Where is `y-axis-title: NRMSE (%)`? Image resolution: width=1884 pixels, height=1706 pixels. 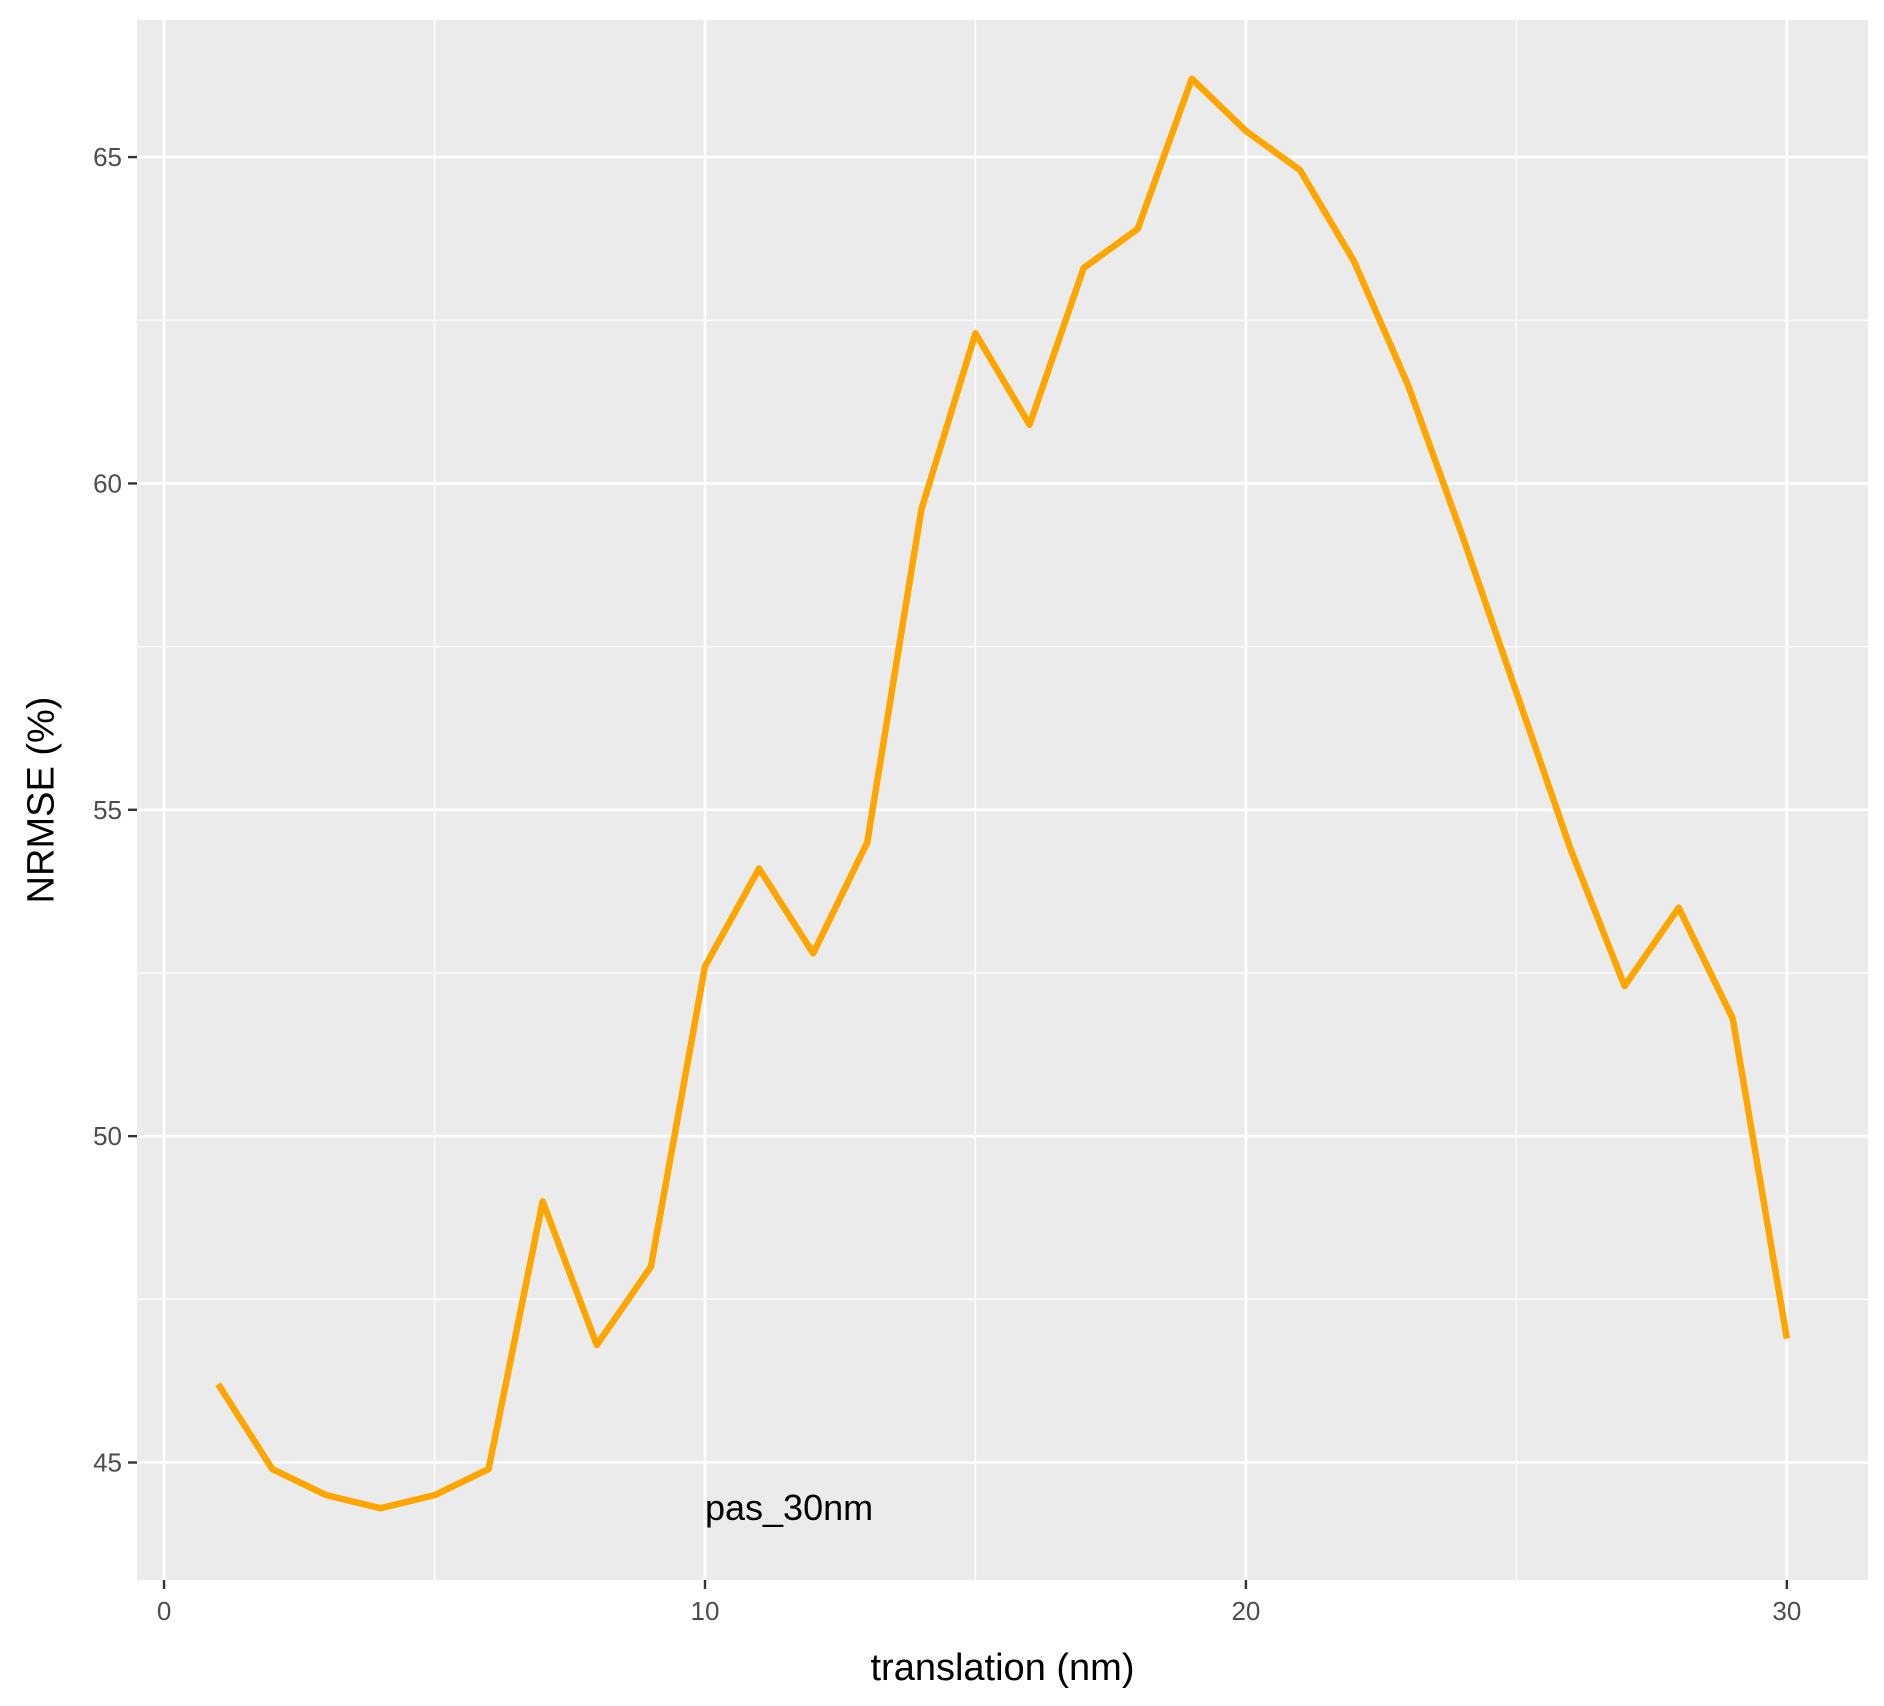
y-axis-title: NRMSE (%) is located at coordinates (41, 800).